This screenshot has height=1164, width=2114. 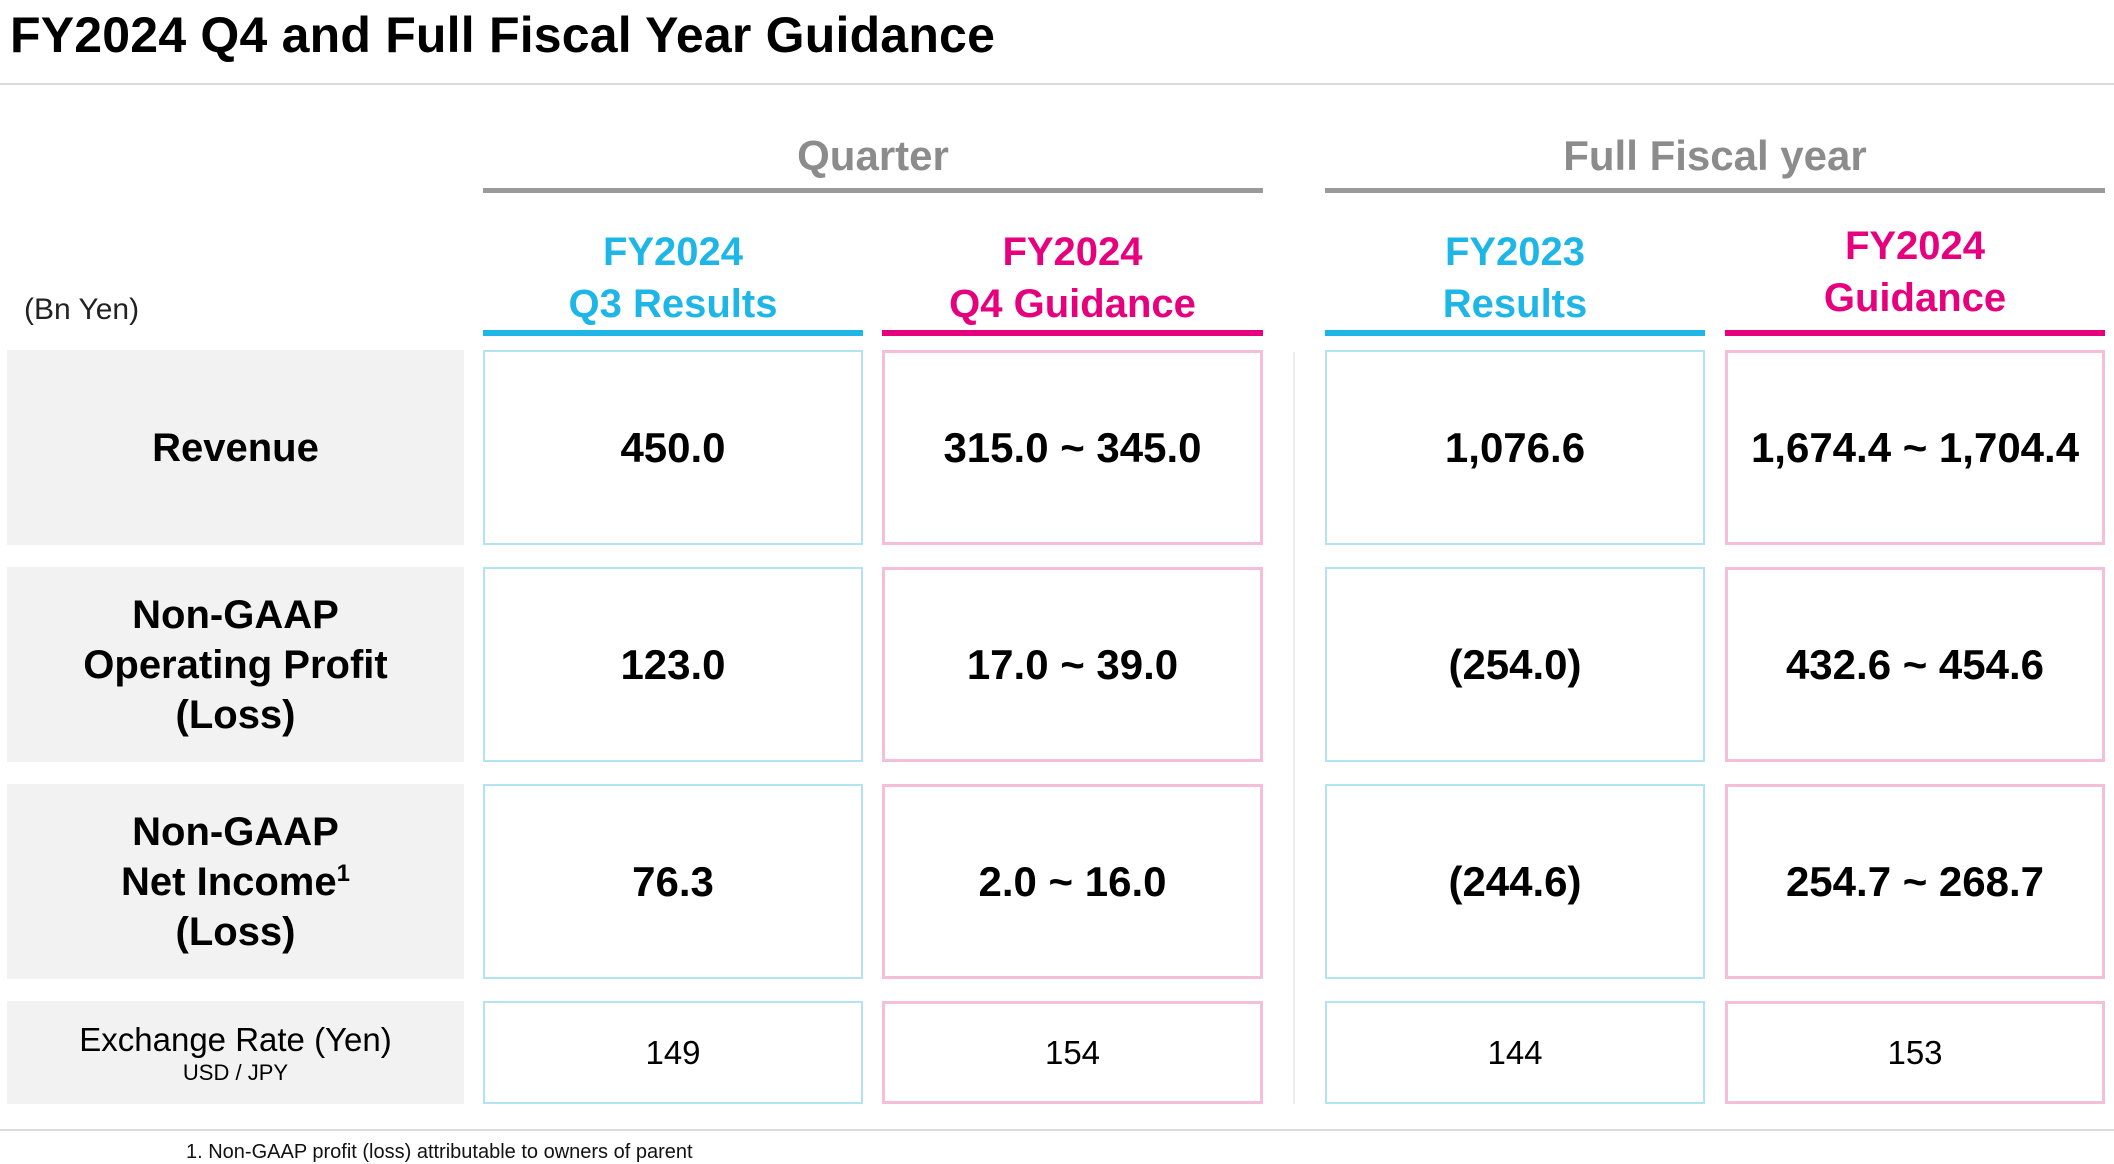 What do you see at coordinates (82, 309) in the screenshot?
I see `unit-label: (Bn Yen)` at bounding box center [82, 309].